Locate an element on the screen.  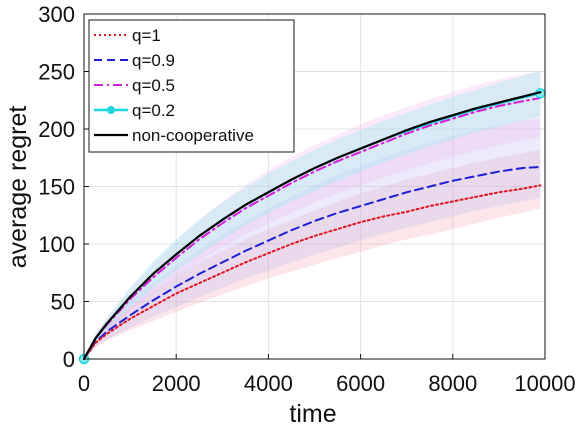
y-tick-label-5: 250 is located at coordinates (56, 72).